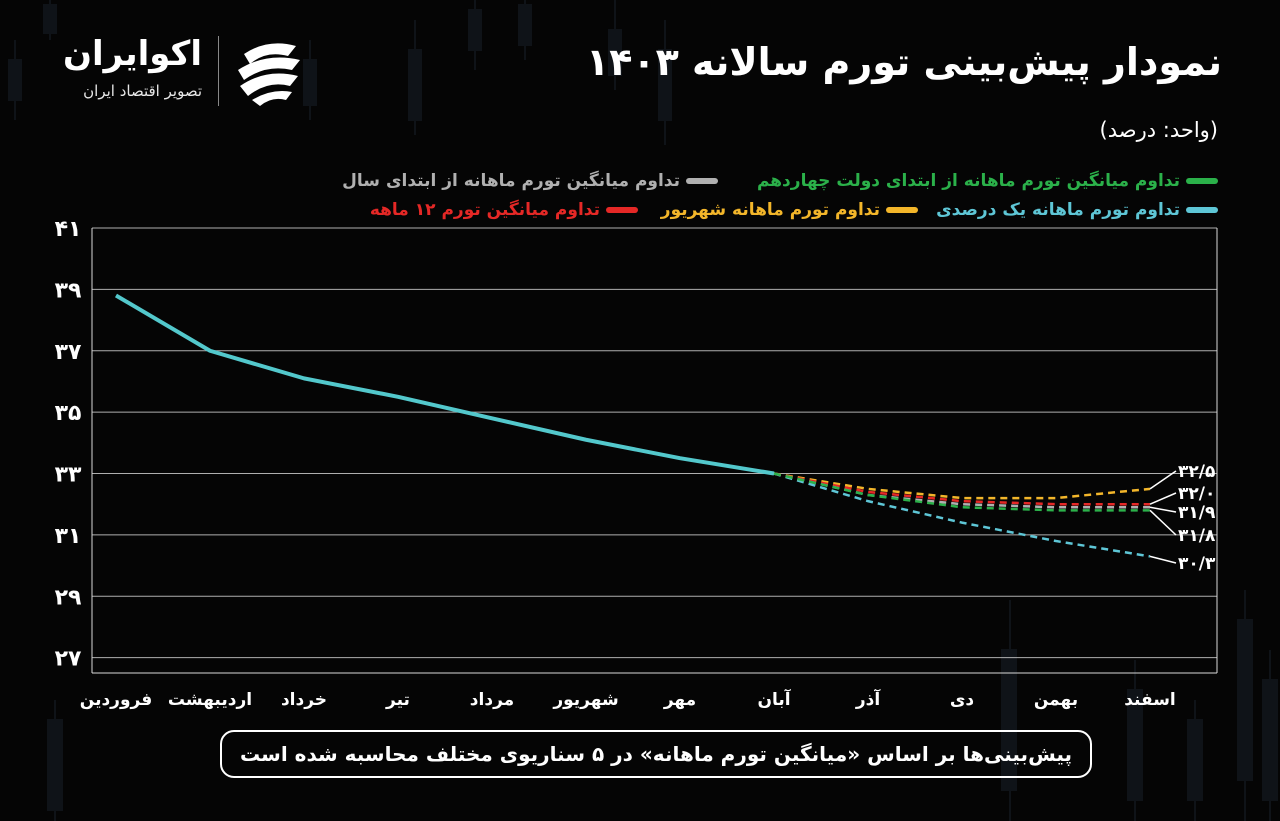 This screenshot has width=1280, height=821. I want to click on legend-item-one-percent: تداوم تورم ماهانه یک درصدی, so click(1077, 210).